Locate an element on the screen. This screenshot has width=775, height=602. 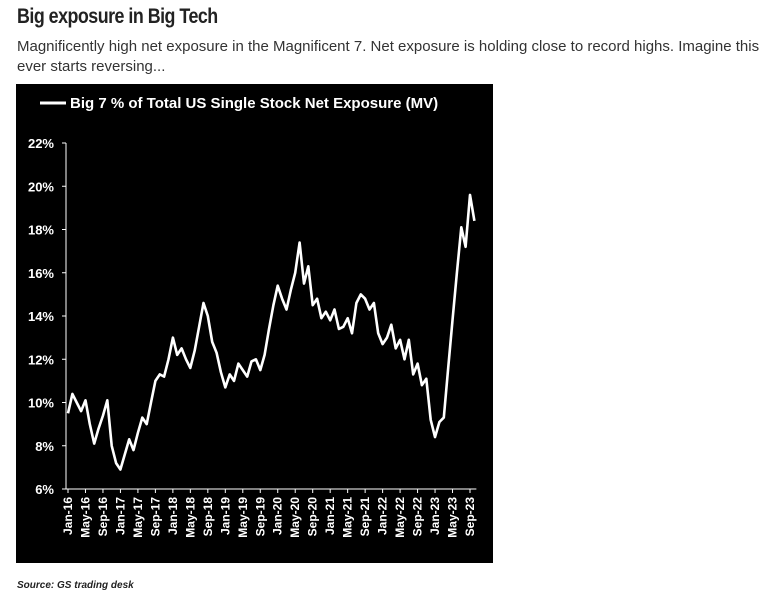
x-tick-label: May-16 is located at coordinates (85, 517).